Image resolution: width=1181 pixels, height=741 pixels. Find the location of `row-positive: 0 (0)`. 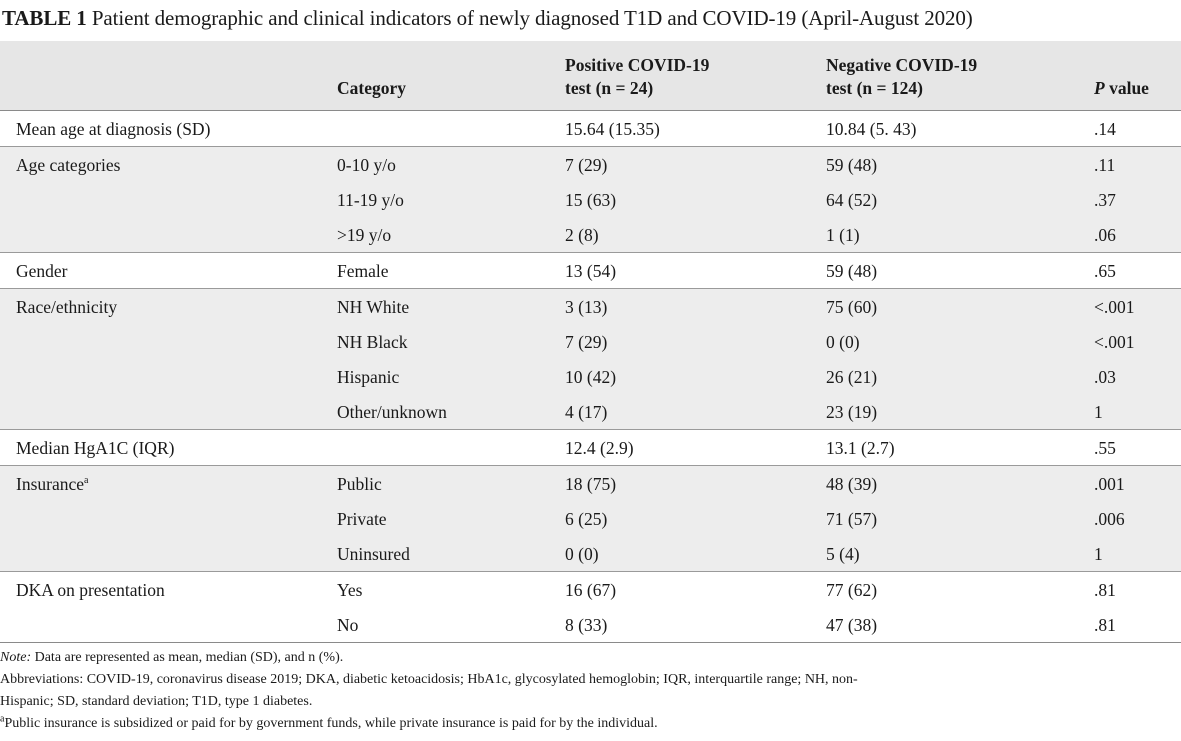

row-positive: 0 (0) is located at coordinates (695, 554).